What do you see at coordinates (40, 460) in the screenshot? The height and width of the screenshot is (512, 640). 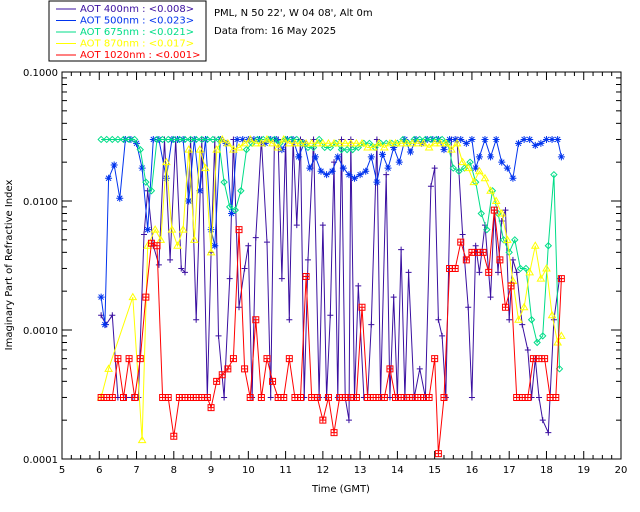 I see `y-tick-label: 0.0001` at bounding box center [40, 460].